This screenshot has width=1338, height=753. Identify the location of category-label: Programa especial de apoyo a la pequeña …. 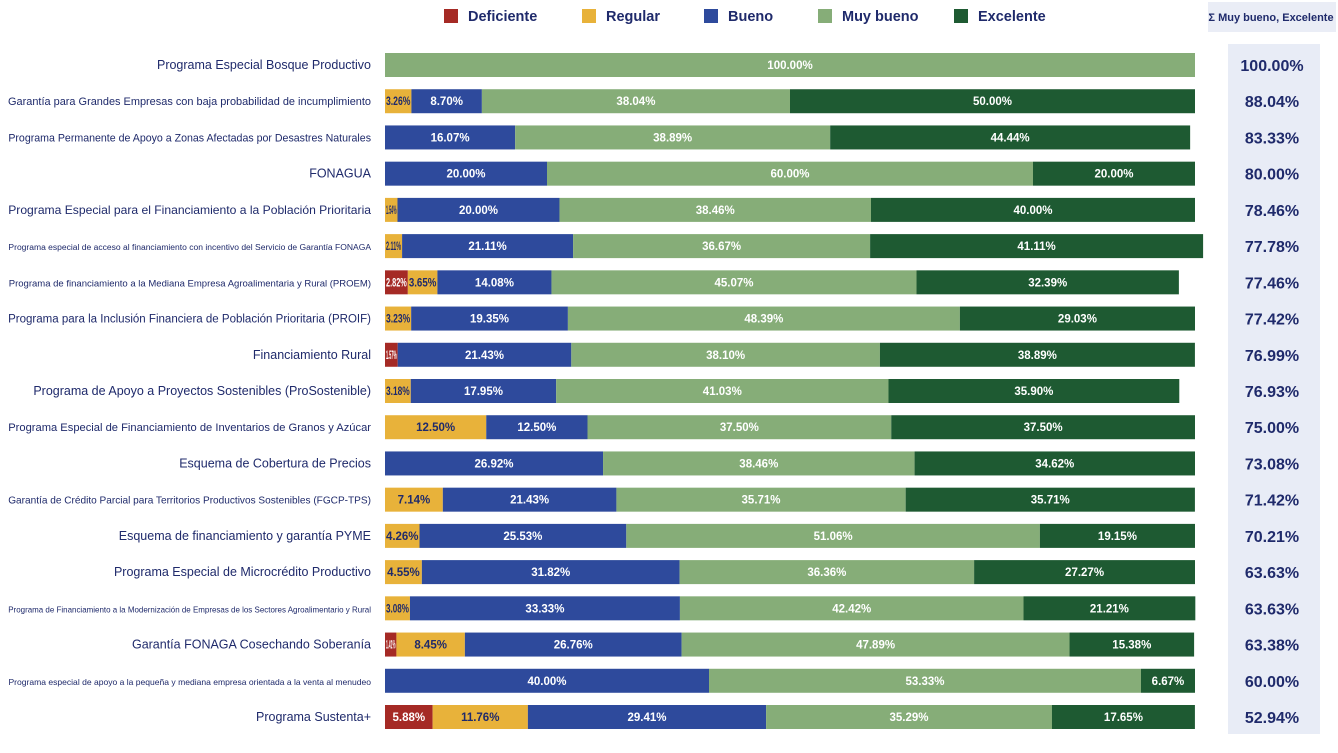
(189, 682).